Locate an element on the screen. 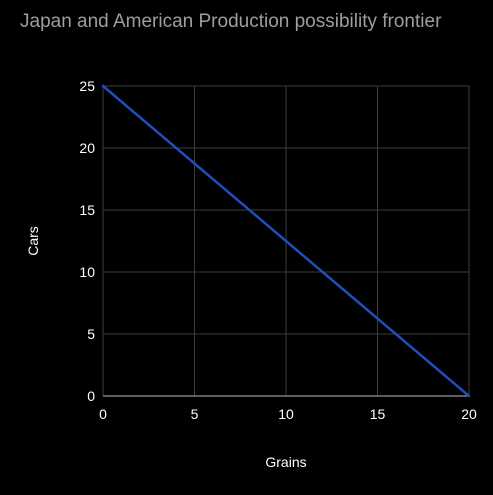  y-tick-label: 0 is located at coordinates (91, 396).